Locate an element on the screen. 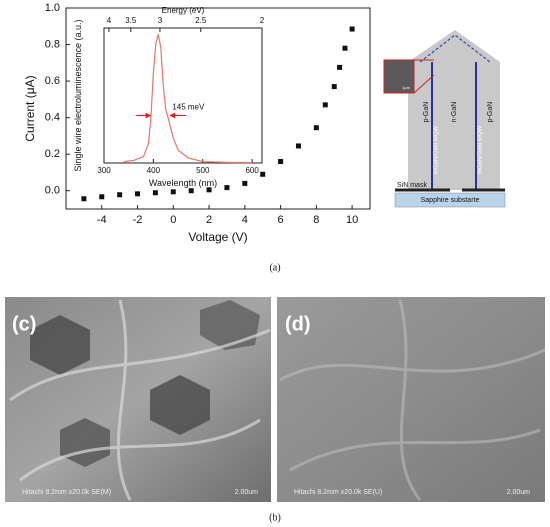 The width and height of the screenshot is (550, 527). y-tick-label: 0.0 is located at coordinates (52, 191).